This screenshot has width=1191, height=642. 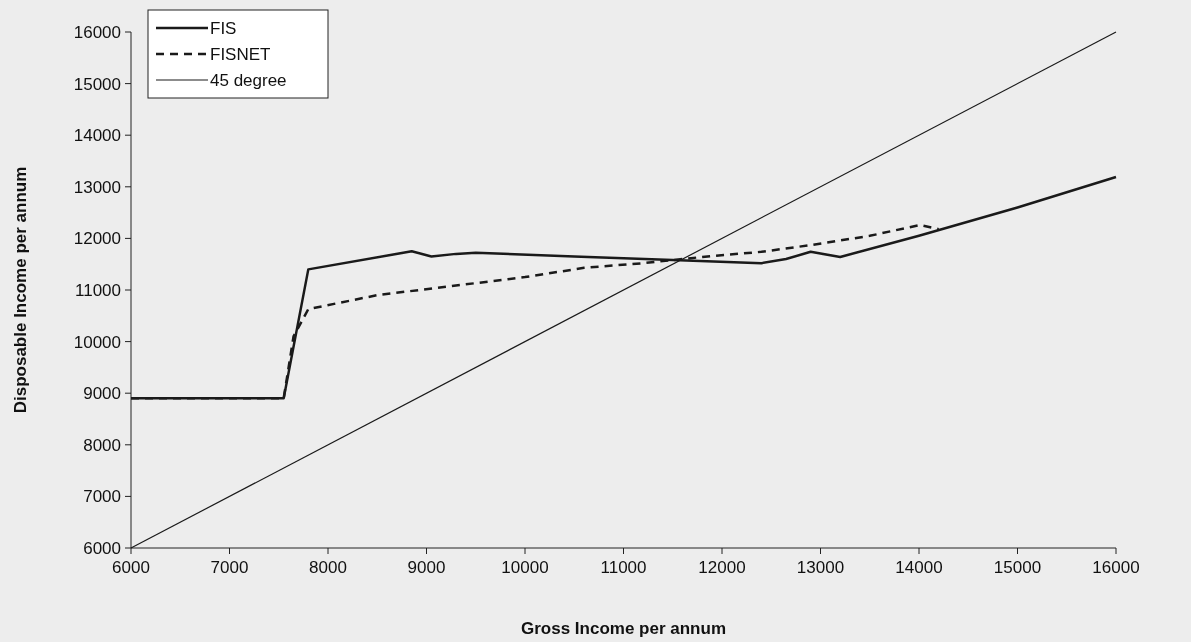 I want to click on x-tick-label: 8000, so click(x=328, y=567).